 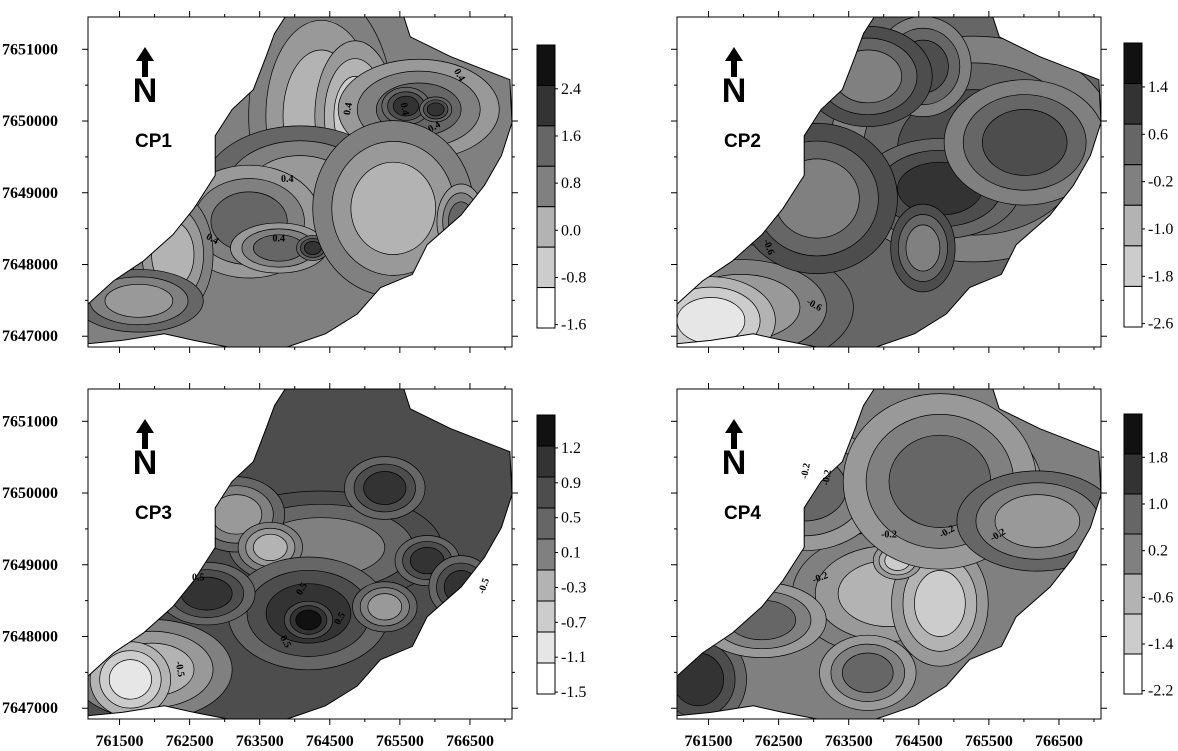 I want to click on colorbar-tick-label: -1.6, so click(x=573, y=325).